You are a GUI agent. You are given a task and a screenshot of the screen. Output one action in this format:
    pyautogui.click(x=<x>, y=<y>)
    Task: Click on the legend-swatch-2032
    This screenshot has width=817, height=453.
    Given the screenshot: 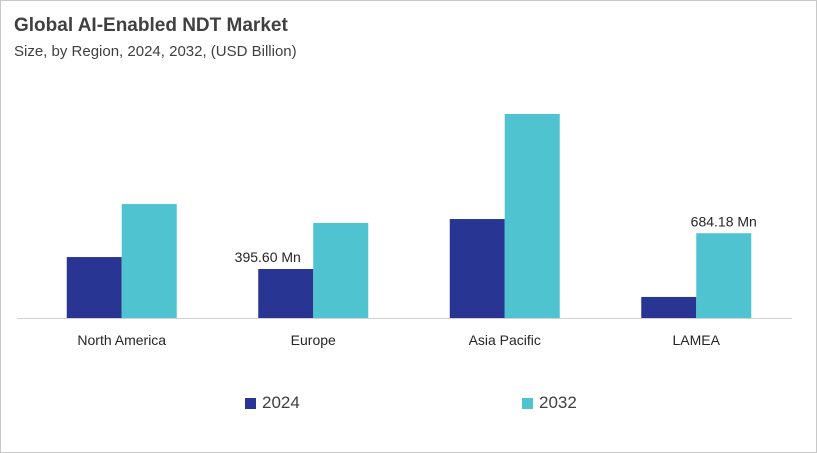 What is the action you would take?
    pyautogui.click(x=527, y=403)
    